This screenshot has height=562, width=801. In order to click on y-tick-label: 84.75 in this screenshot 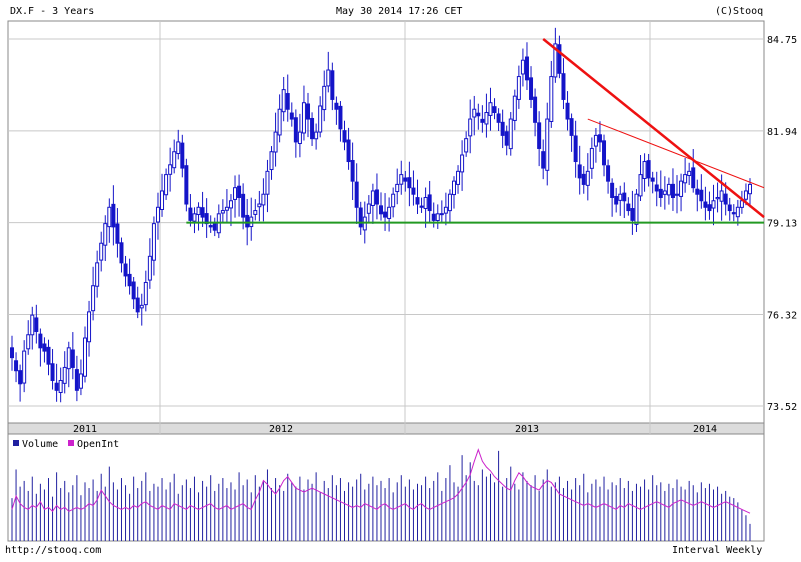, I will do `click(782, 40)`.